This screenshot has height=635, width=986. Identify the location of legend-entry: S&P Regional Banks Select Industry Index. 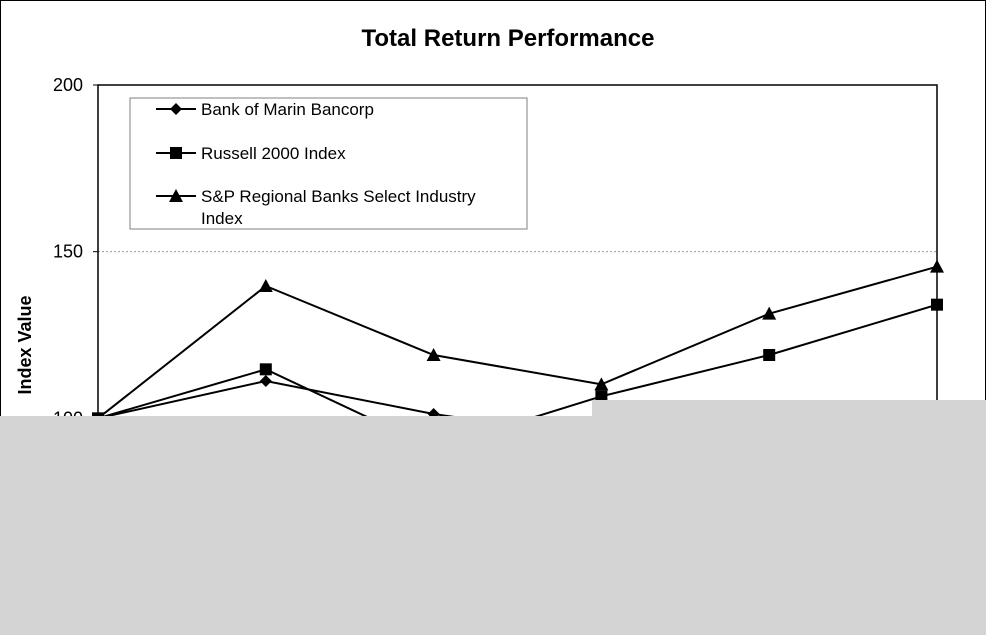
(316, 207).